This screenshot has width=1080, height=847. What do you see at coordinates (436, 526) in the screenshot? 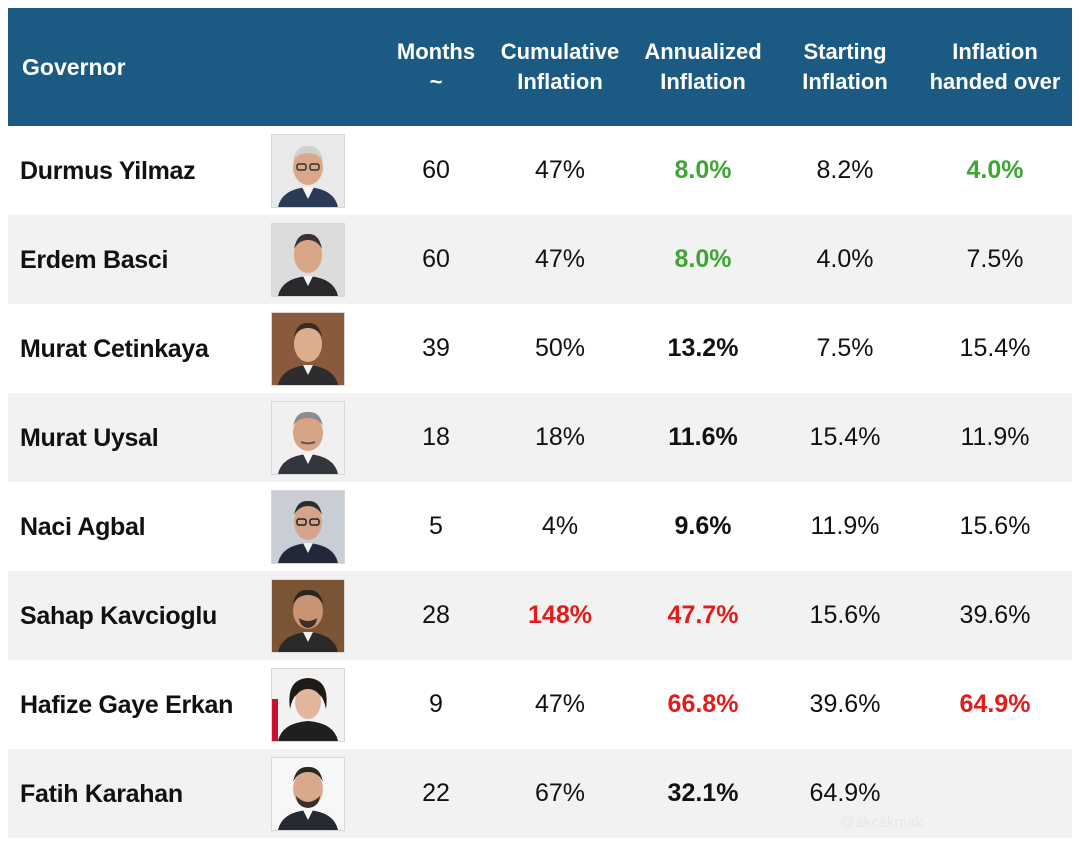
I see `months-value: 5` at bounding box center [436, 526].